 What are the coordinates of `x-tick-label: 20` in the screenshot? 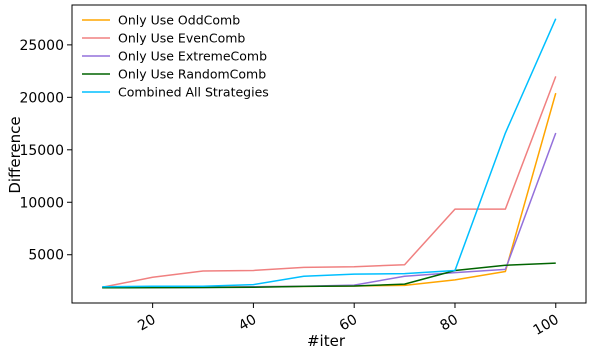 It's located at (146, 323).